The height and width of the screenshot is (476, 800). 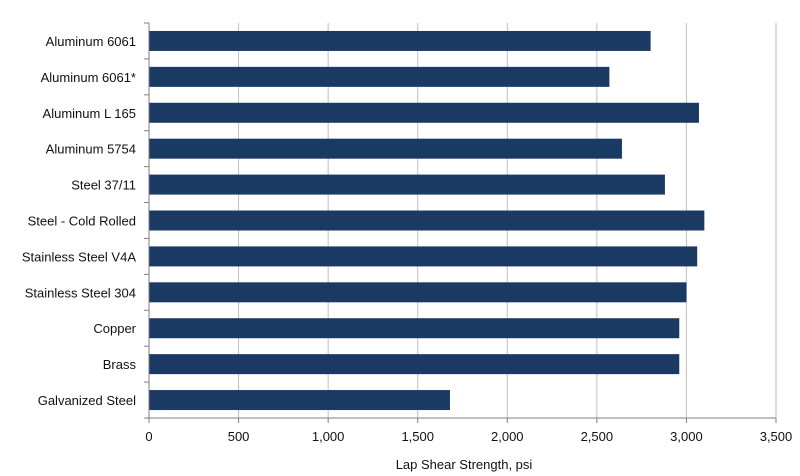 I want to click on category-label: Aluminum 6061, so click(x=91, y=41).